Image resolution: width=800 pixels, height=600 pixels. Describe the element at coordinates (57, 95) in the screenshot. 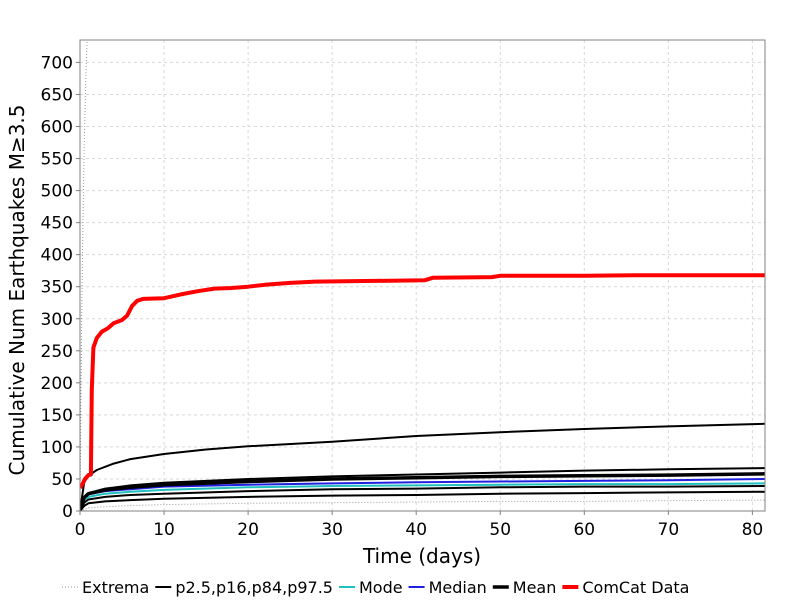

I see `y-tick-label: 650` at that location.